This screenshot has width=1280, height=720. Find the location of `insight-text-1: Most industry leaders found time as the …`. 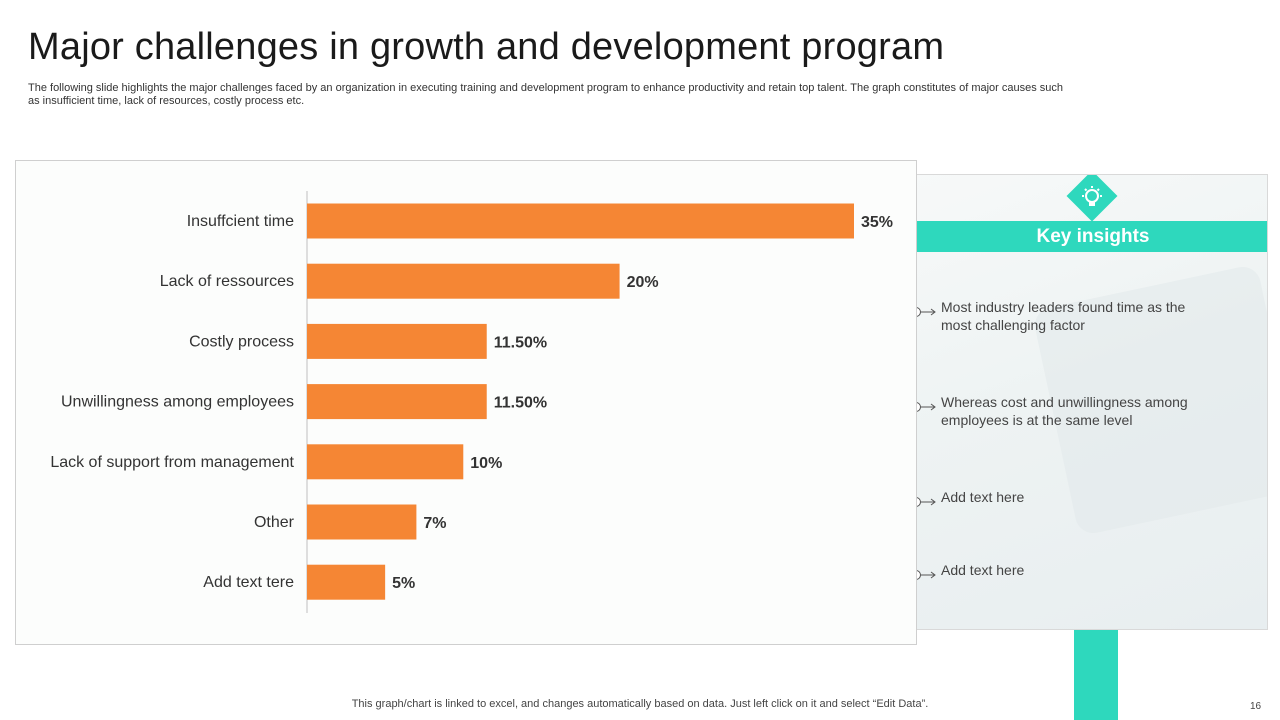

insight-text-1: Most industry leaders found time as the … is located at coordinates (1063, 316).